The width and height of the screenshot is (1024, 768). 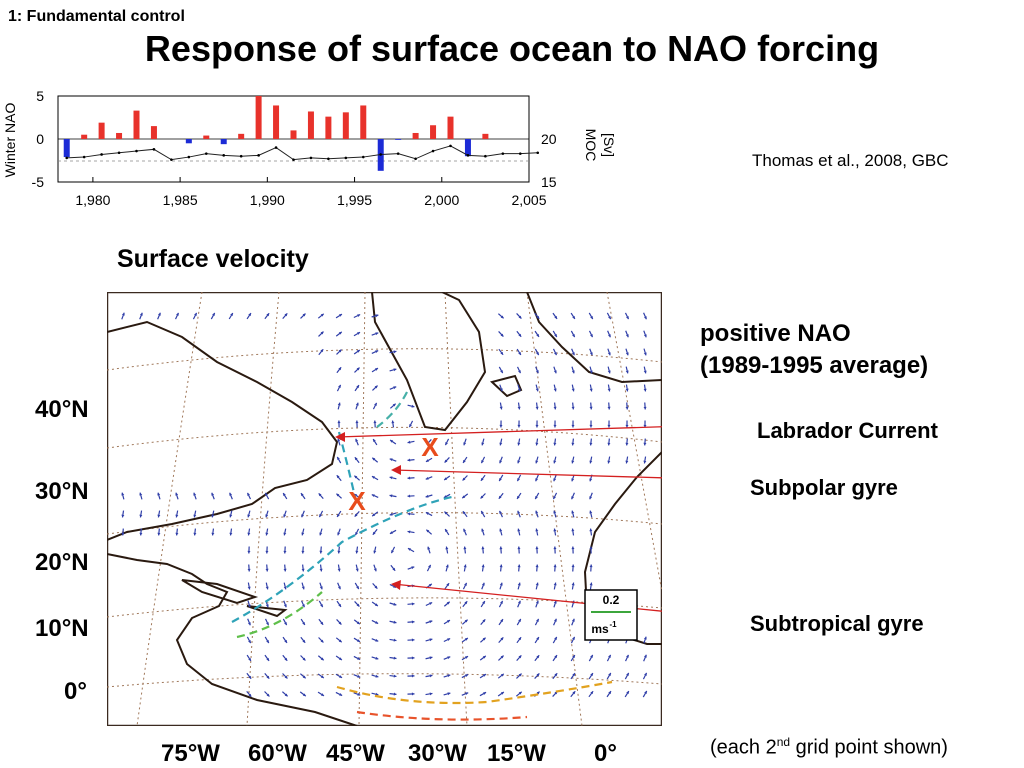 I want to click on callout-labrador-current: Labrador Current, so click(x=847, y=430).